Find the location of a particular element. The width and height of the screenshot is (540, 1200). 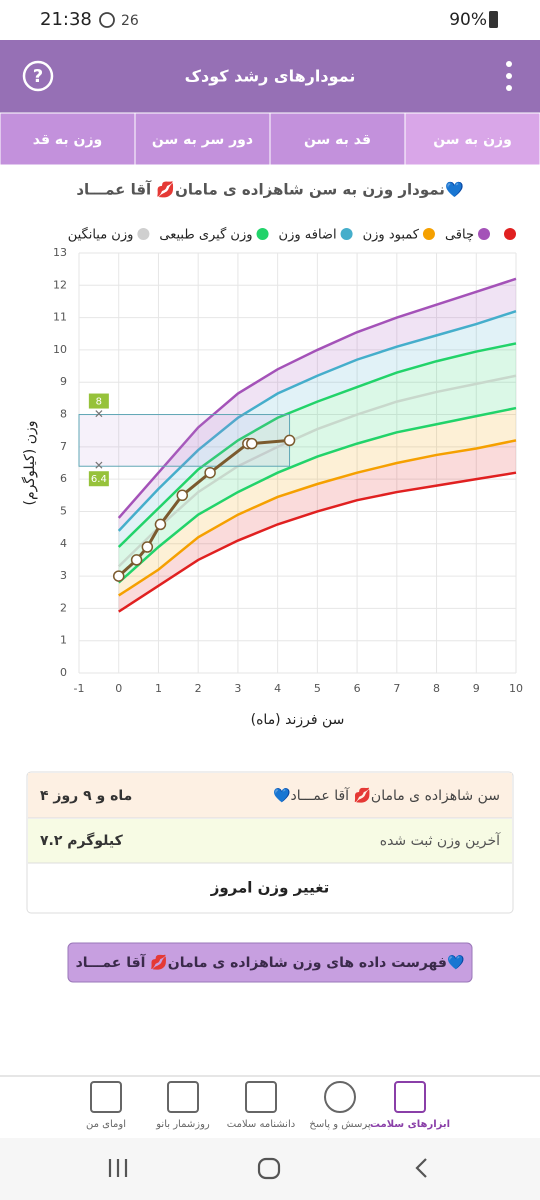

tab-bar: وزن به سن قد به سن دور سر به سن وزن به قد is located at coordinates (270, 139).